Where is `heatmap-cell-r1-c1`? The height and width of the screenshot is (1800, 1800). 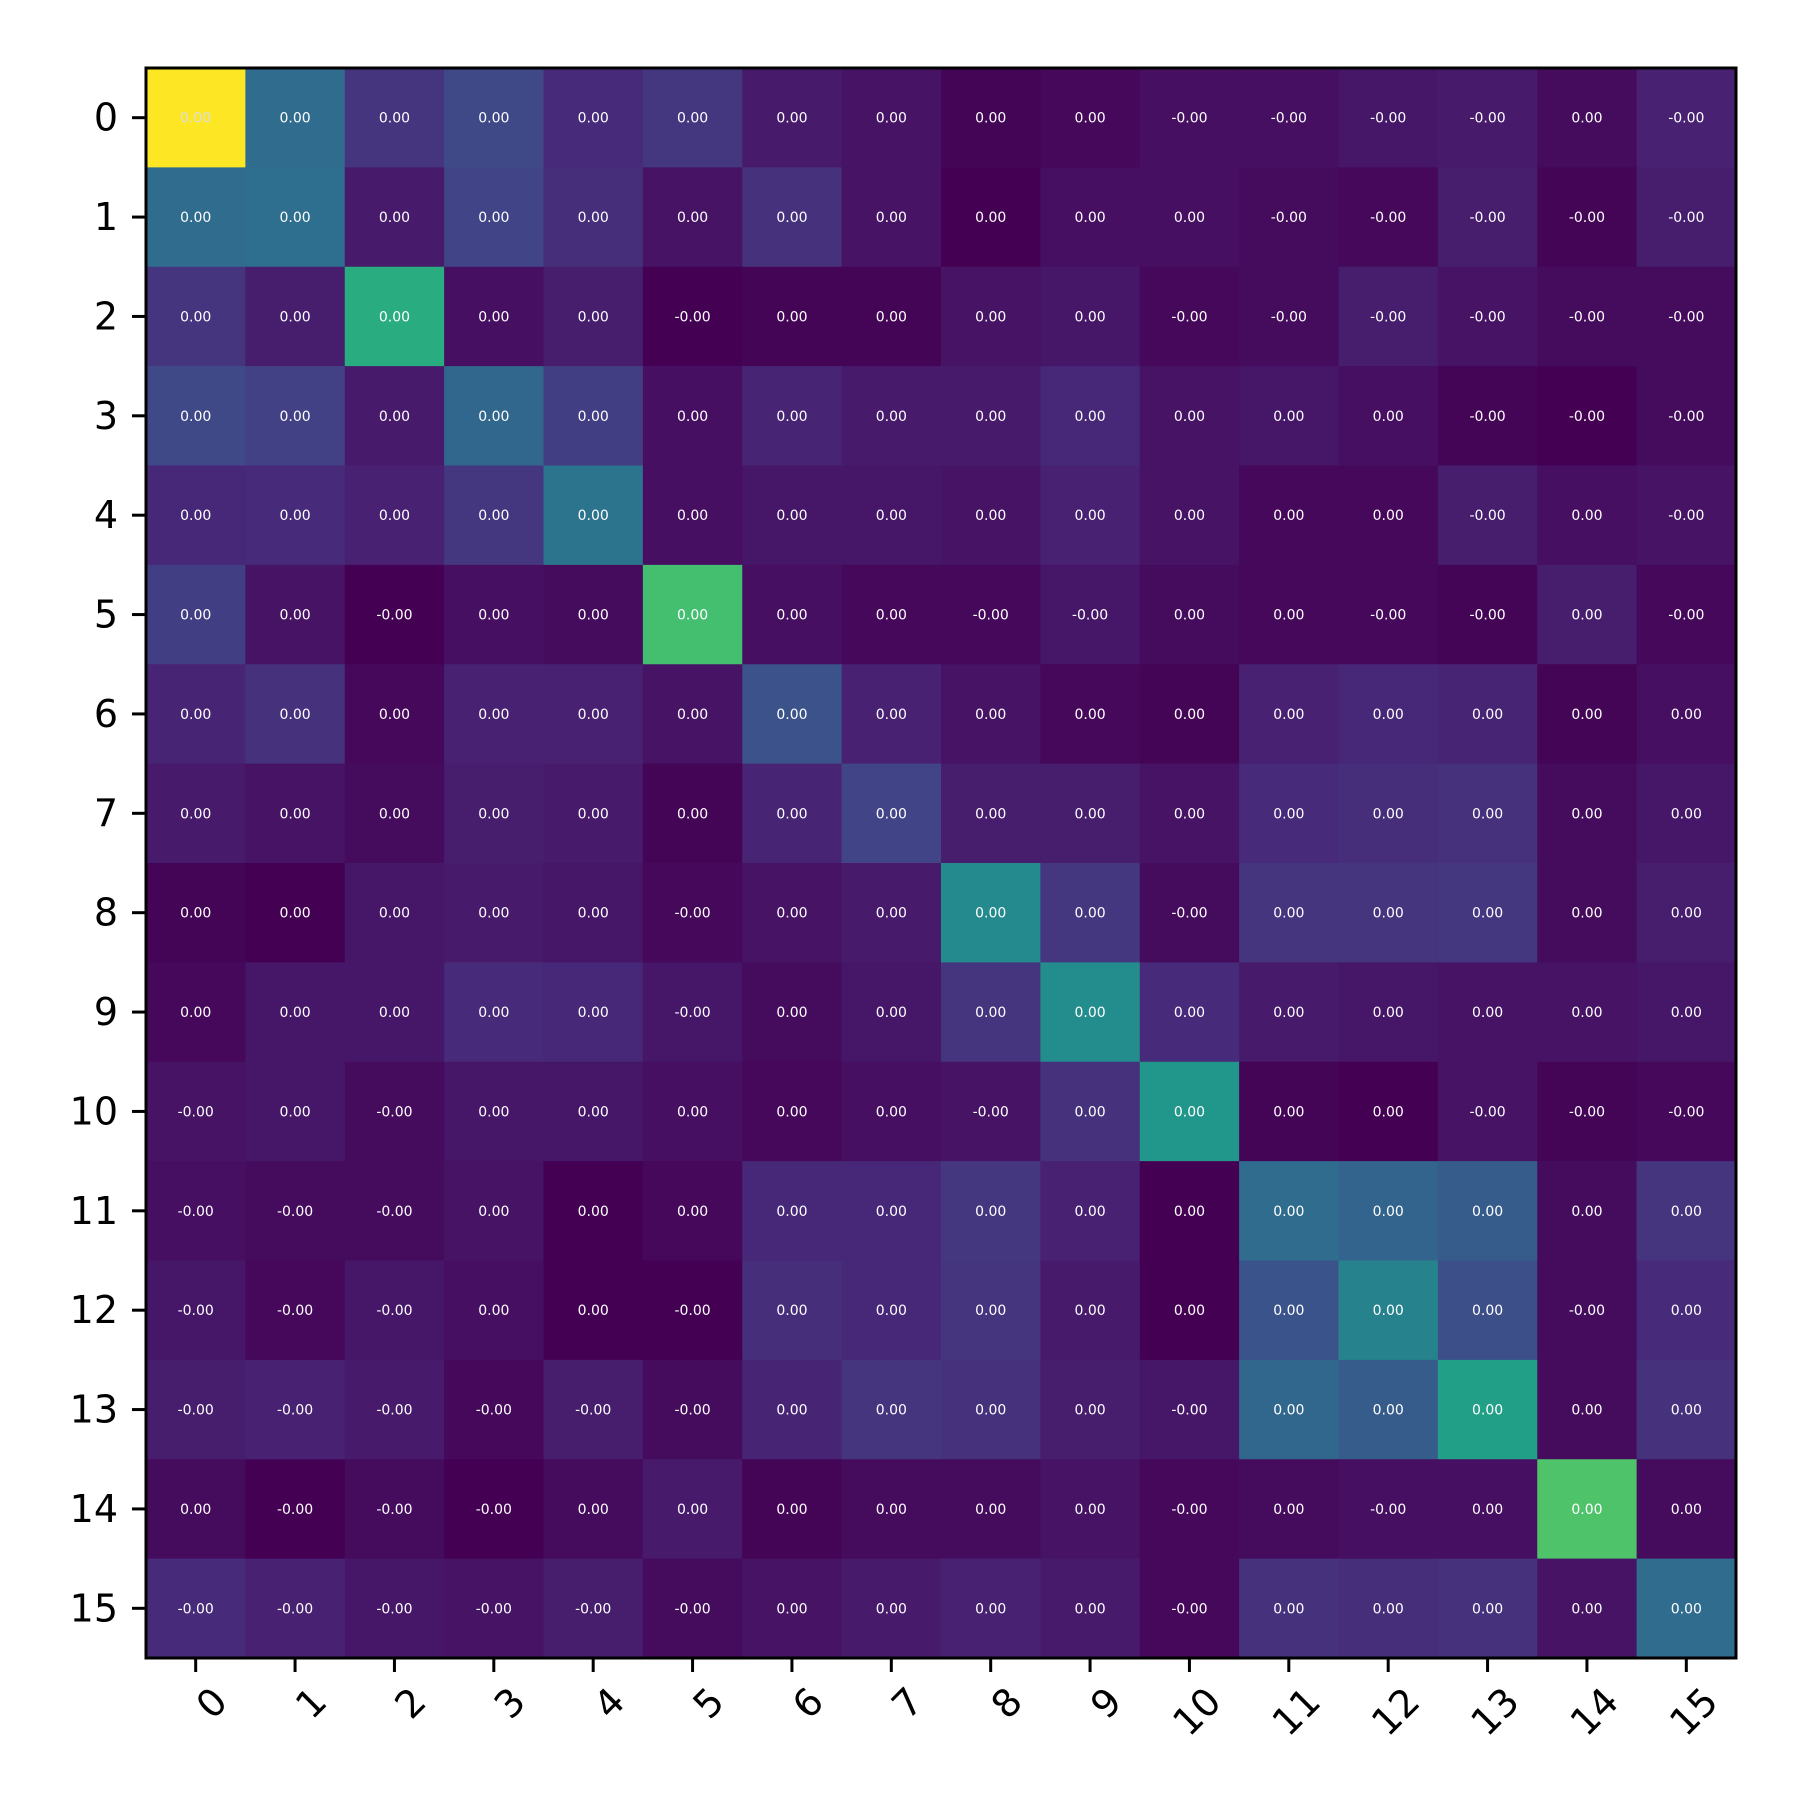 heatmap-cell-r1-c1 is located at coordinates (295, 217).